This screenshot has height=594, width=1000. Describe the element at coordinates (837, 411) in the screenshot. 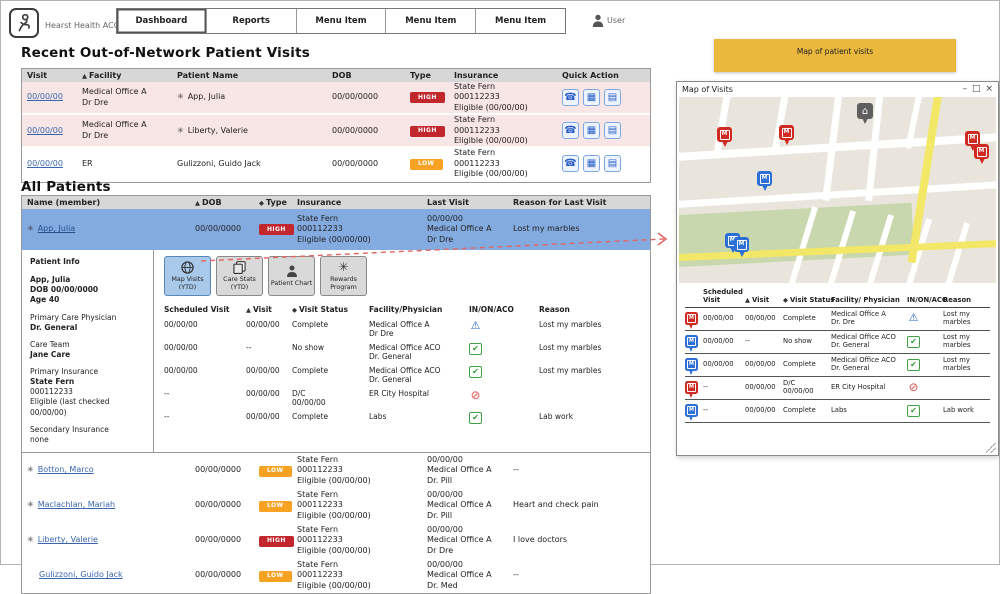

I see `map-visit-row: -- 00/00/00 Complete Labs Lab work` at that location.